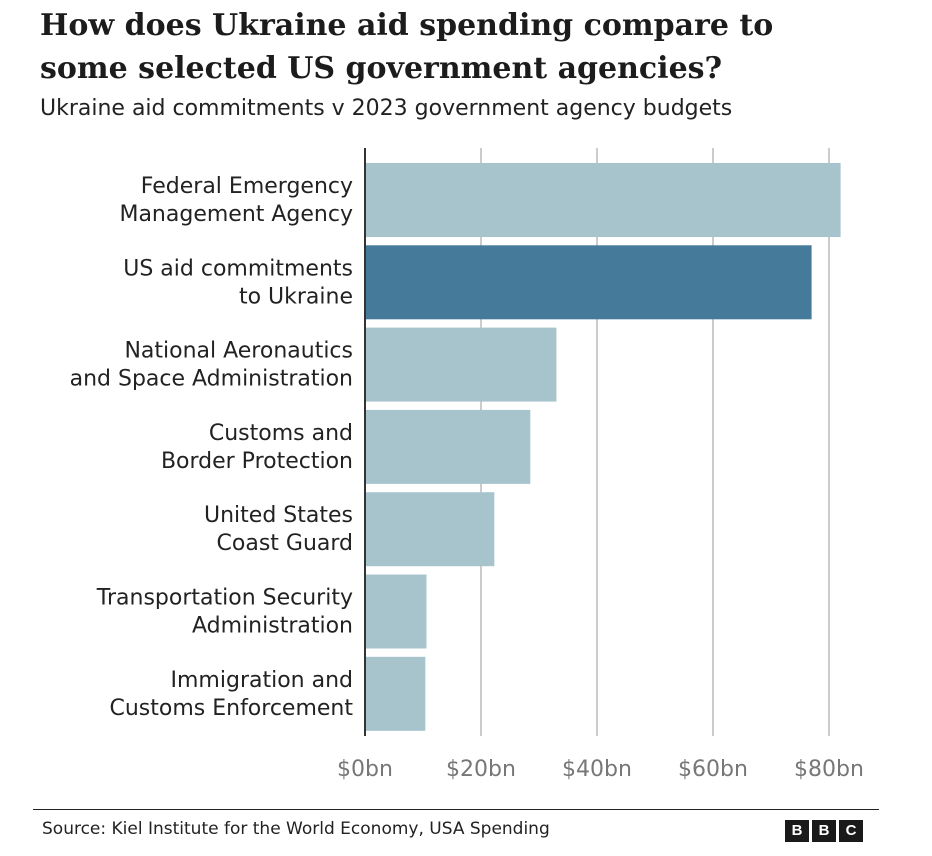 This screenshot has height=856, width=932. Describe the element at coordinates (851, 831) in the screenshot. I see `logo-letter-c: C` at that location.